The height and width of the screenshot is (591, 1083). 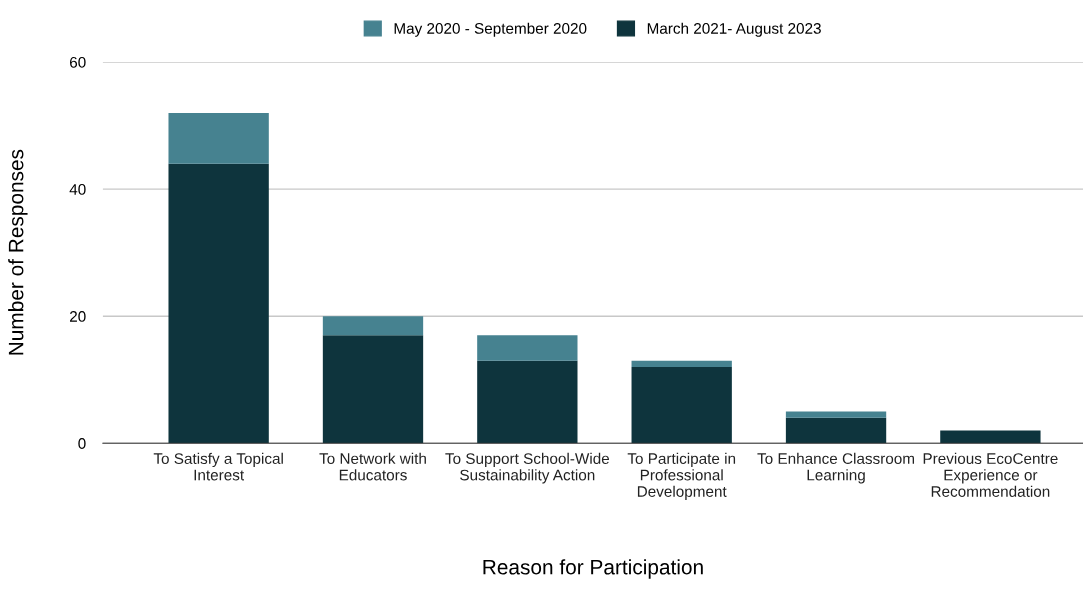 I want to click on x-axis-title: Reason for Participation, so click(x=593, y=569).